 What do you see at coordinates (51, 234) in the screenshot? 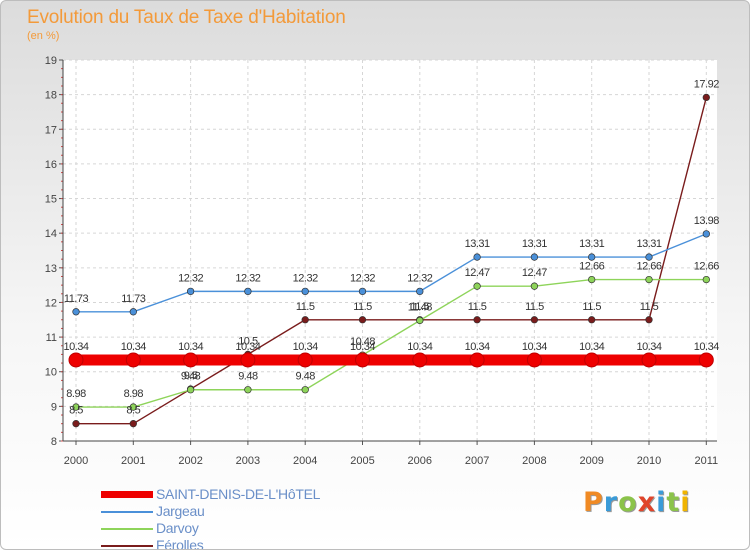
I see `y-tick-label: 14` at bounding box center [51, 234].